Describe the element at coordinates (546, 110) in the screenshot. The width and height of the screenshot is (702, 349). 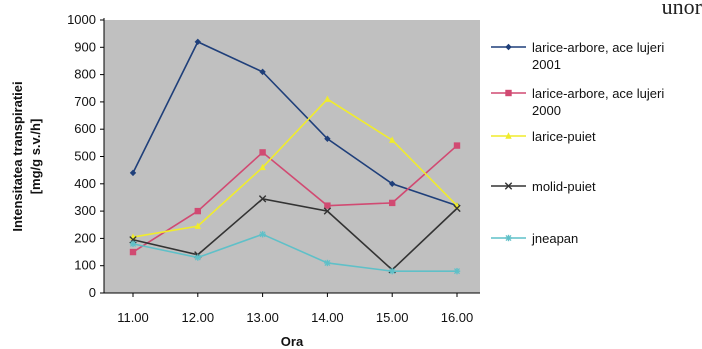
I see `legend-label: 2000` at that location.